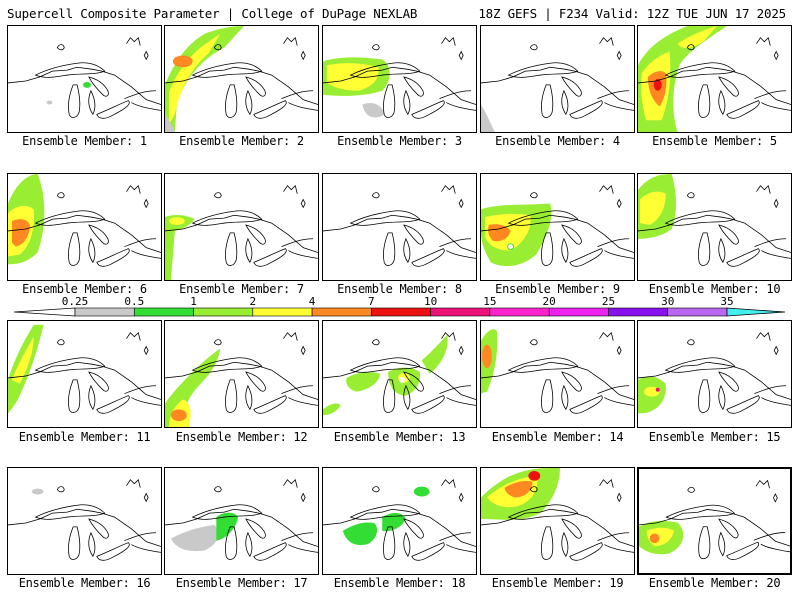 The height and width of the screenshot is (600, 800). Describe the element at coordinates (668, 301) in the screenshot. I see `colorbar-tick-label: 30` at that location.